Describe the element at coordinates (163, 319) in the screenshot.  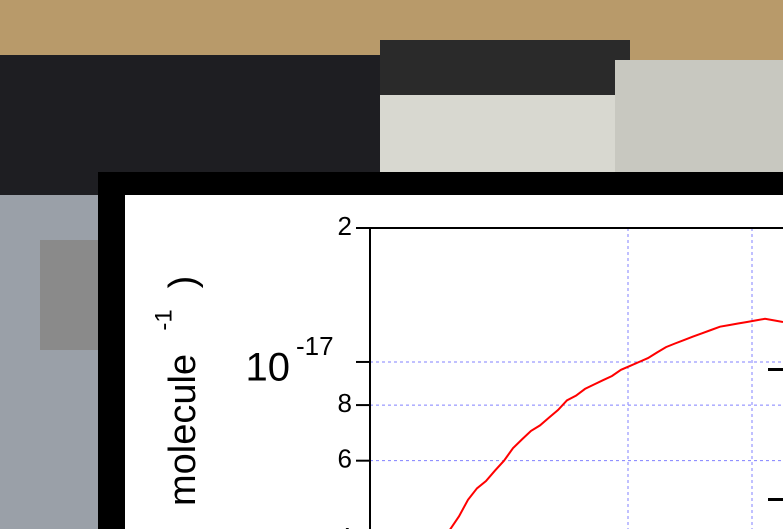
I see `y-label-exponent: -1` at that location.